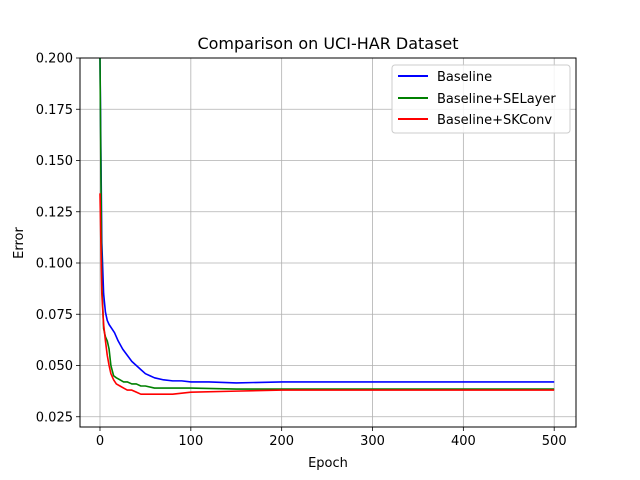  What do you see at coordinates (54, 417) in the screenshot?
I see `y-tick-label: 0.025` at bounding box center [54, 417].